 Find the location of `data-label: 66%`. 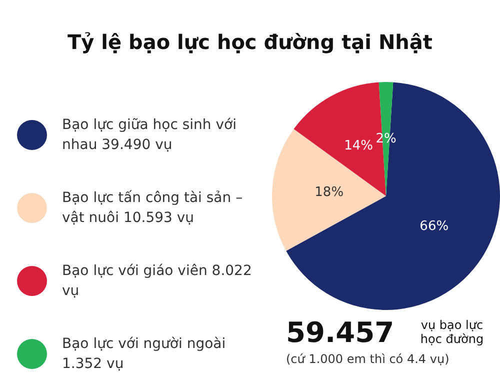

data-label: 66% is located at coordinates (434, 226).